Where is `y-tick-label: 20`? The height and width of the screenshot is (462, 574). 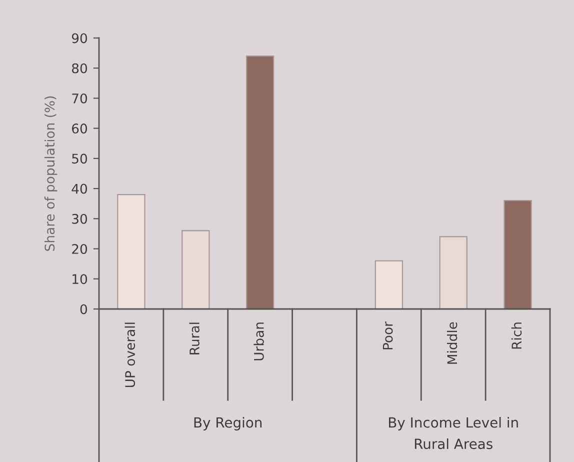 y-tick-label: 20 is located at coordinates (80, 249).